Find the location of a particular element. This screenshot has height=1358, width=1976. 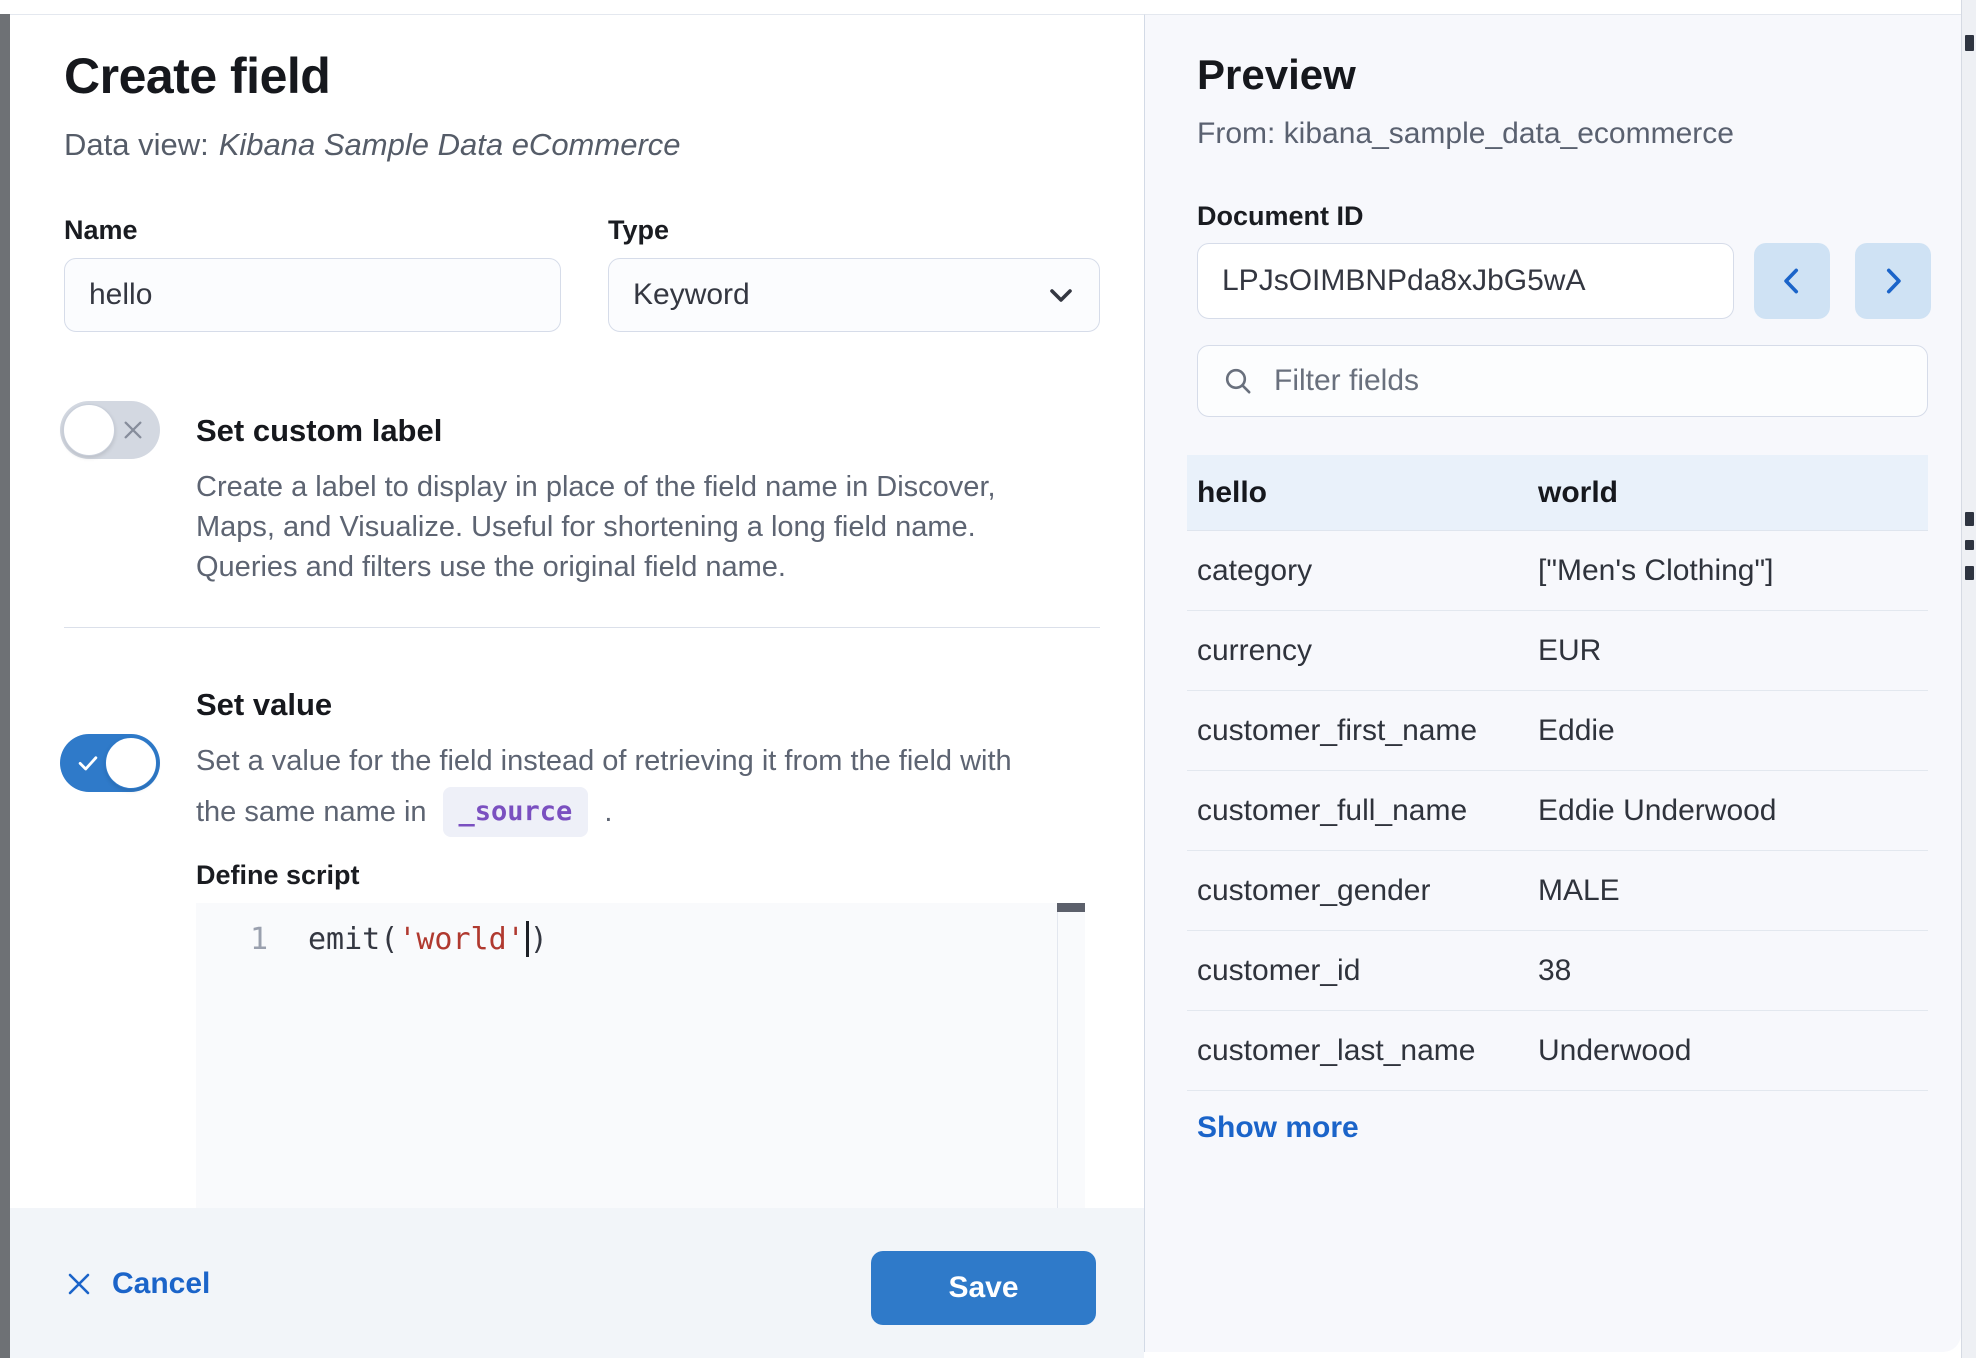

field-name-cell: customer_last_name is located at coordinates (1336, 1050).